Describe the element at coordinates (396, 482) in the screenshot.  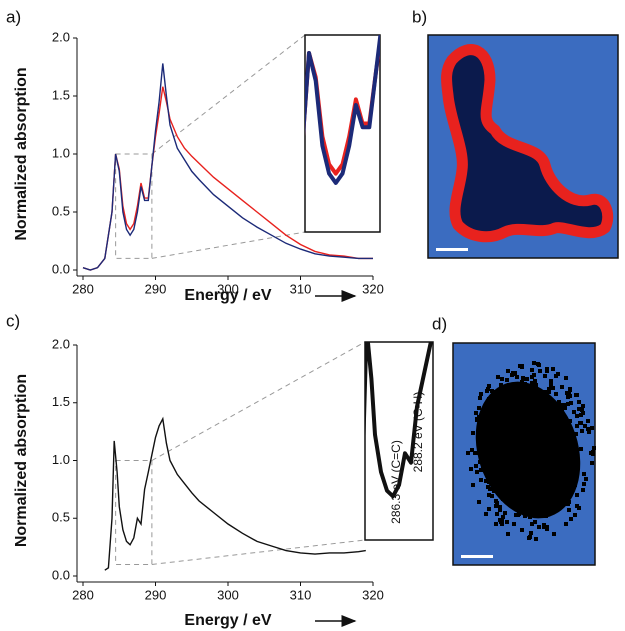
I see `annotation: 286.3 eV (C=C)` at that location.